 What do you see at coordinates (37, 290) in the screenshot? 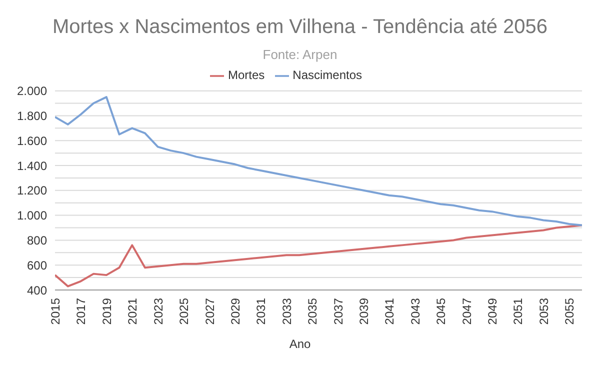
I see `y-tick-label: 400` at bounding box center [37, 290].